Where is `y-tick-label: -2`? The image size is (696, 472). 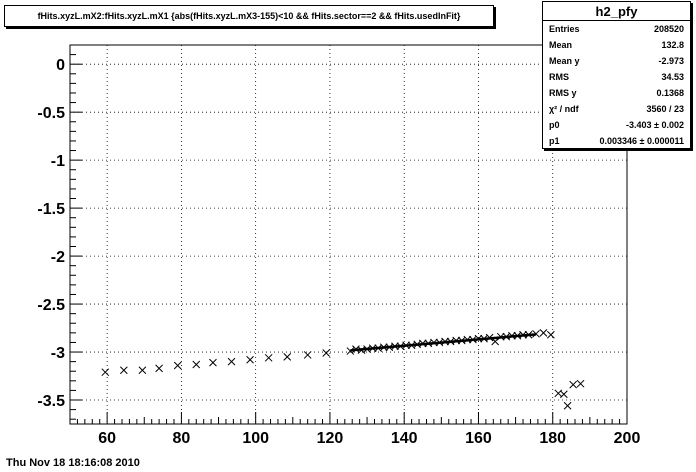 y-tick-label: -2 is located at coordinates (58, 257).